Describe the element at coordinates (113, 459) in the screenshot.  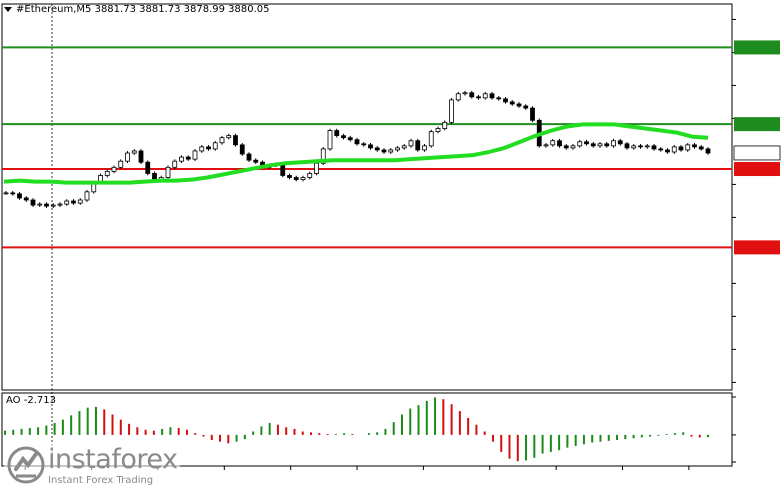
I see `logo-wordmark: instaforex` at that location.